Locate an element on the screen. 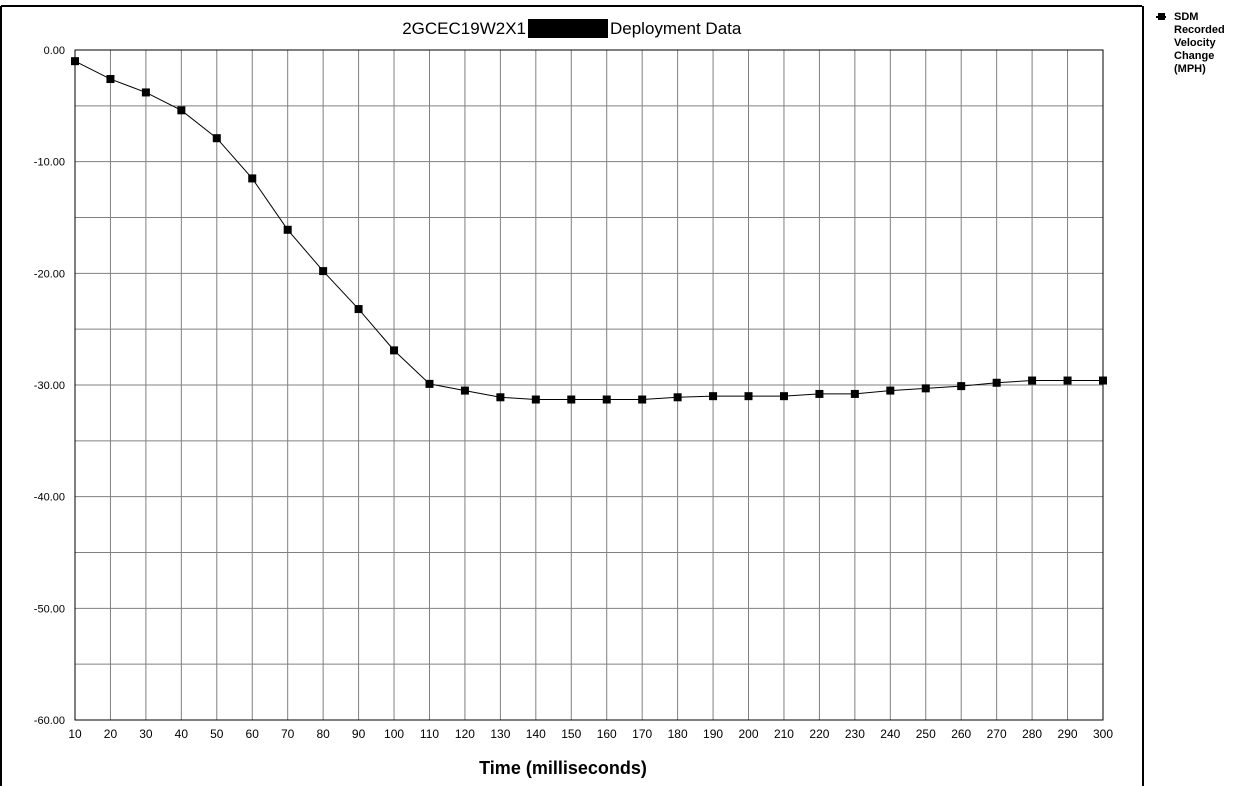 Image resolution: width=1251 pixels, height=786 pixels. x-tick-label: 90 is located at coordinates (359, 734).